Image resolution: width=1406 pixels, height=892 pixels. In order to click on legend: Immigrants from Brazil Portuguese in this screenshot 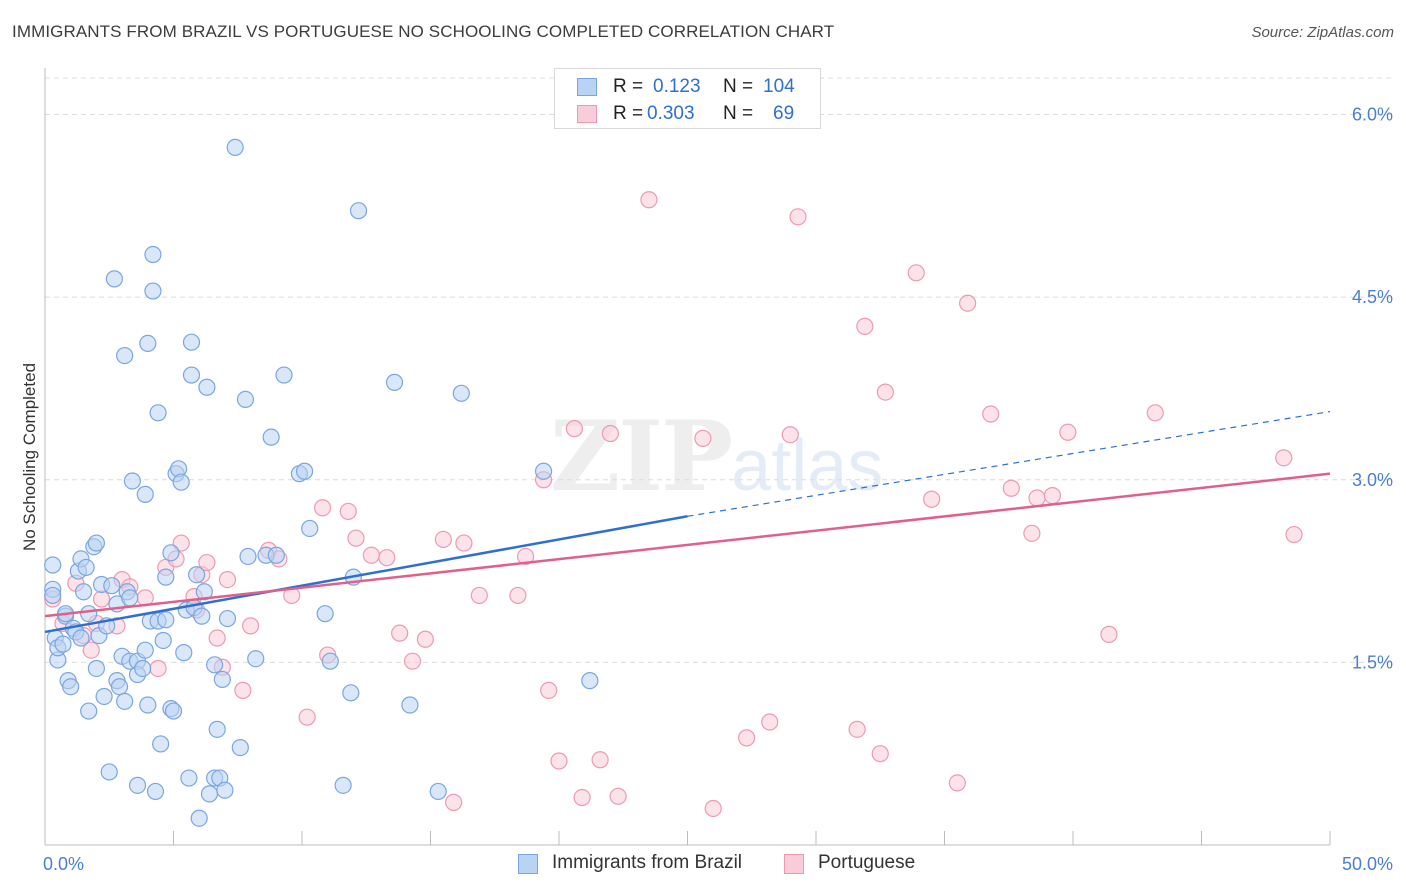, I will do `click(703, 865)`.